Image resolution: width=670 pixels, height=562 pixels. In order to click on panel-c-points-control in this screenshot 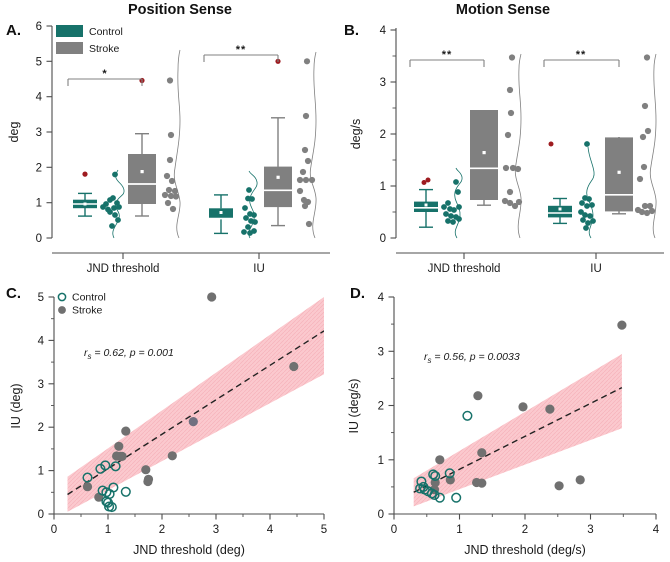, I will do `click(106, 486)`.